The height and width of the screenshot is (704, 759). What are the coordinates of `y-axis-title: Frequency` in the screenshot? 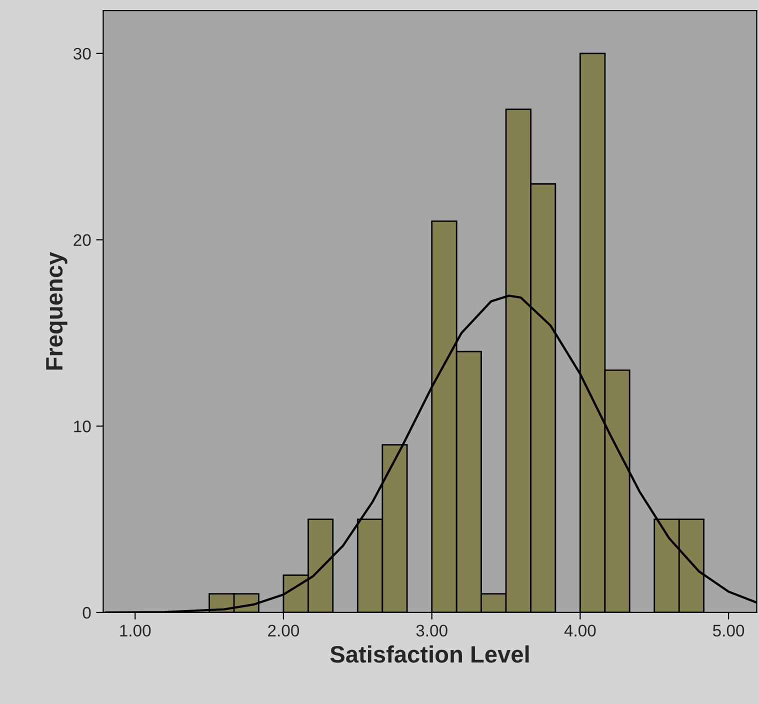 It's located at (57, 311).